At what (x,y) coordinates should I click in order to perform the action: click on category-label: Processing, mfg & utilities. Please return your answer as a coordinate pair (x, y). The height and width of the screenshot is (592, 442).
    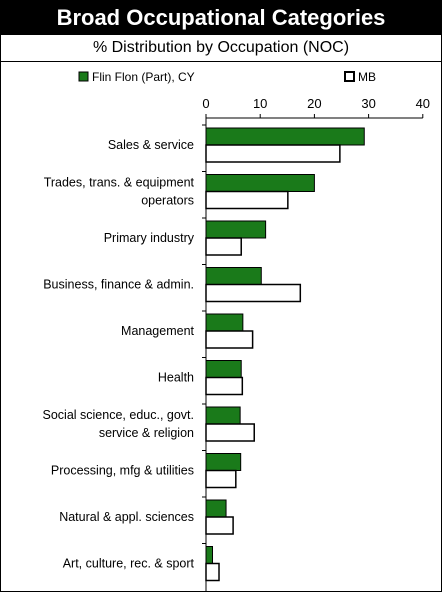
    Looking at the image, I should click on (122, 471).